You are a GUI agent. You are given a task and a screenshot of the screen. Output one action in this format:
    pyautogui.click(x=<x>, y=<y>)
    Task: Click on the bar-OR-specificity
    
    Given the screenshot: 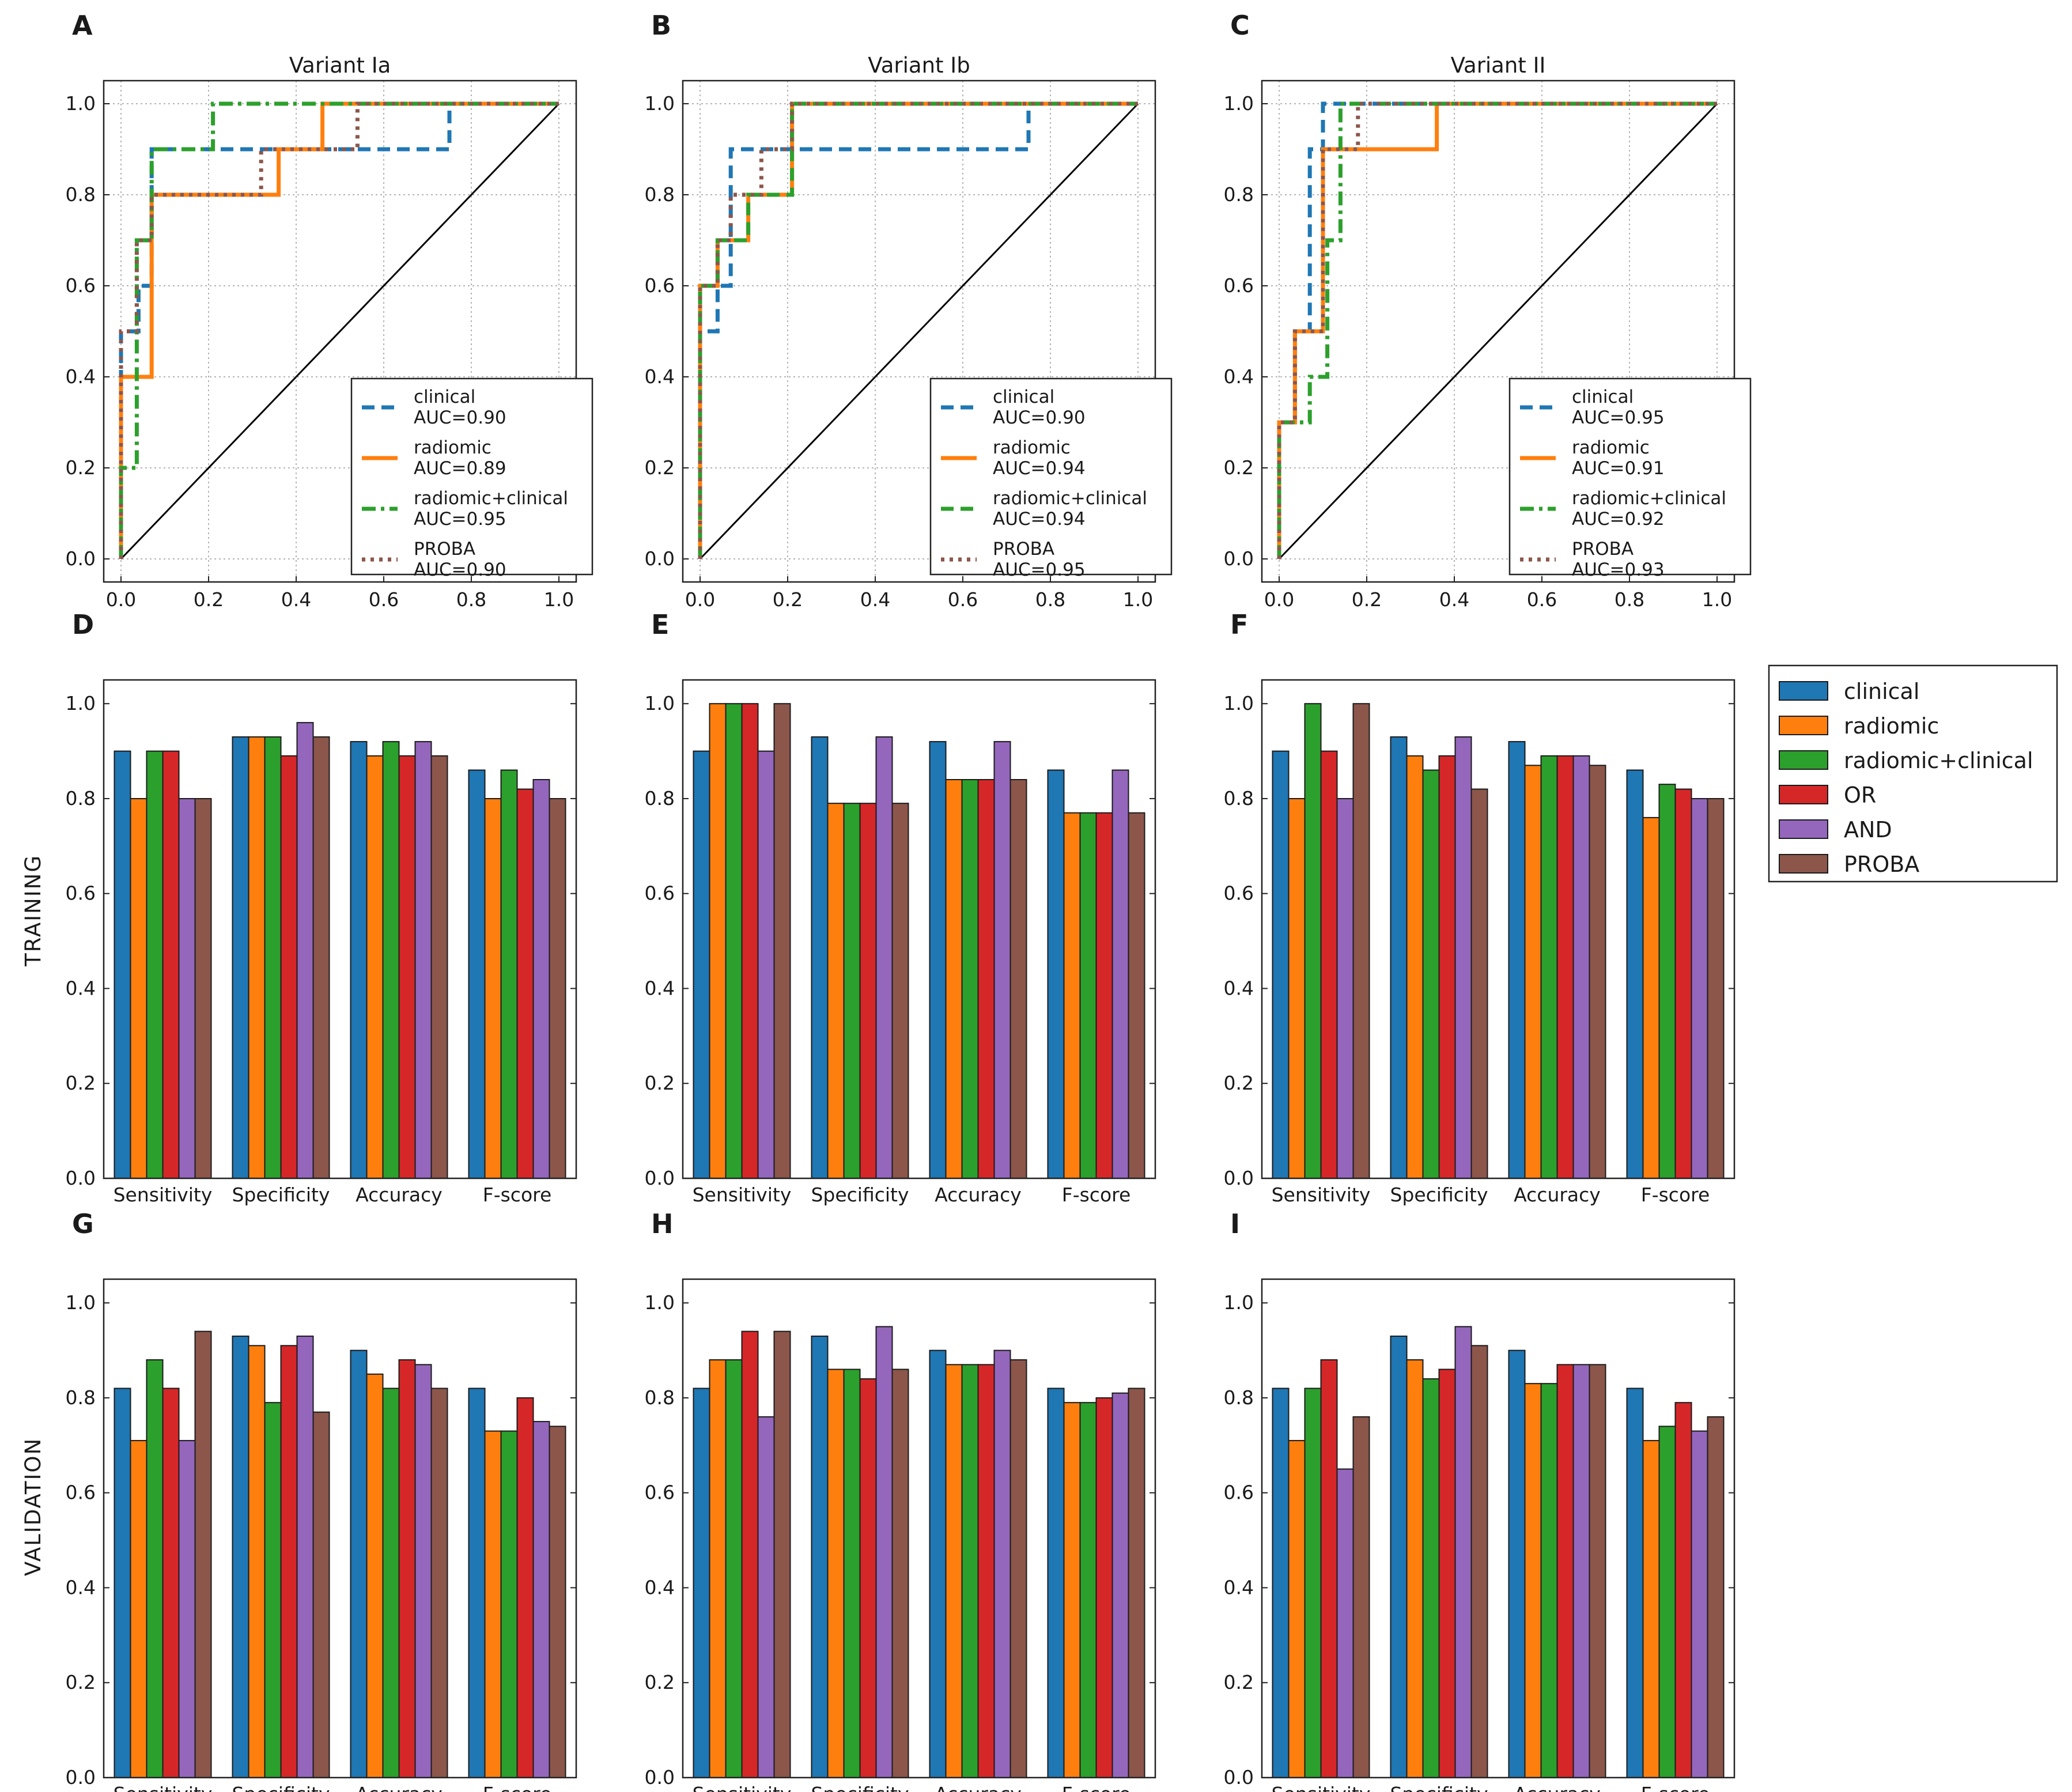 What is the action you would take?
    pyautogui.click(x=289, y=1562)
    